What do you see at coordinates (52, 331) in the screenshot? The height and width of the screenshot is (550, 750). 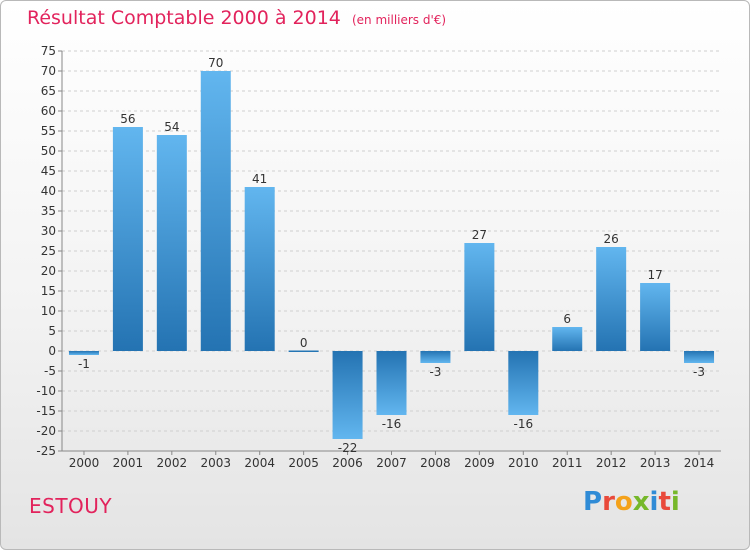 I see `y-tick-label: 5` at bounding box center [52, 331].